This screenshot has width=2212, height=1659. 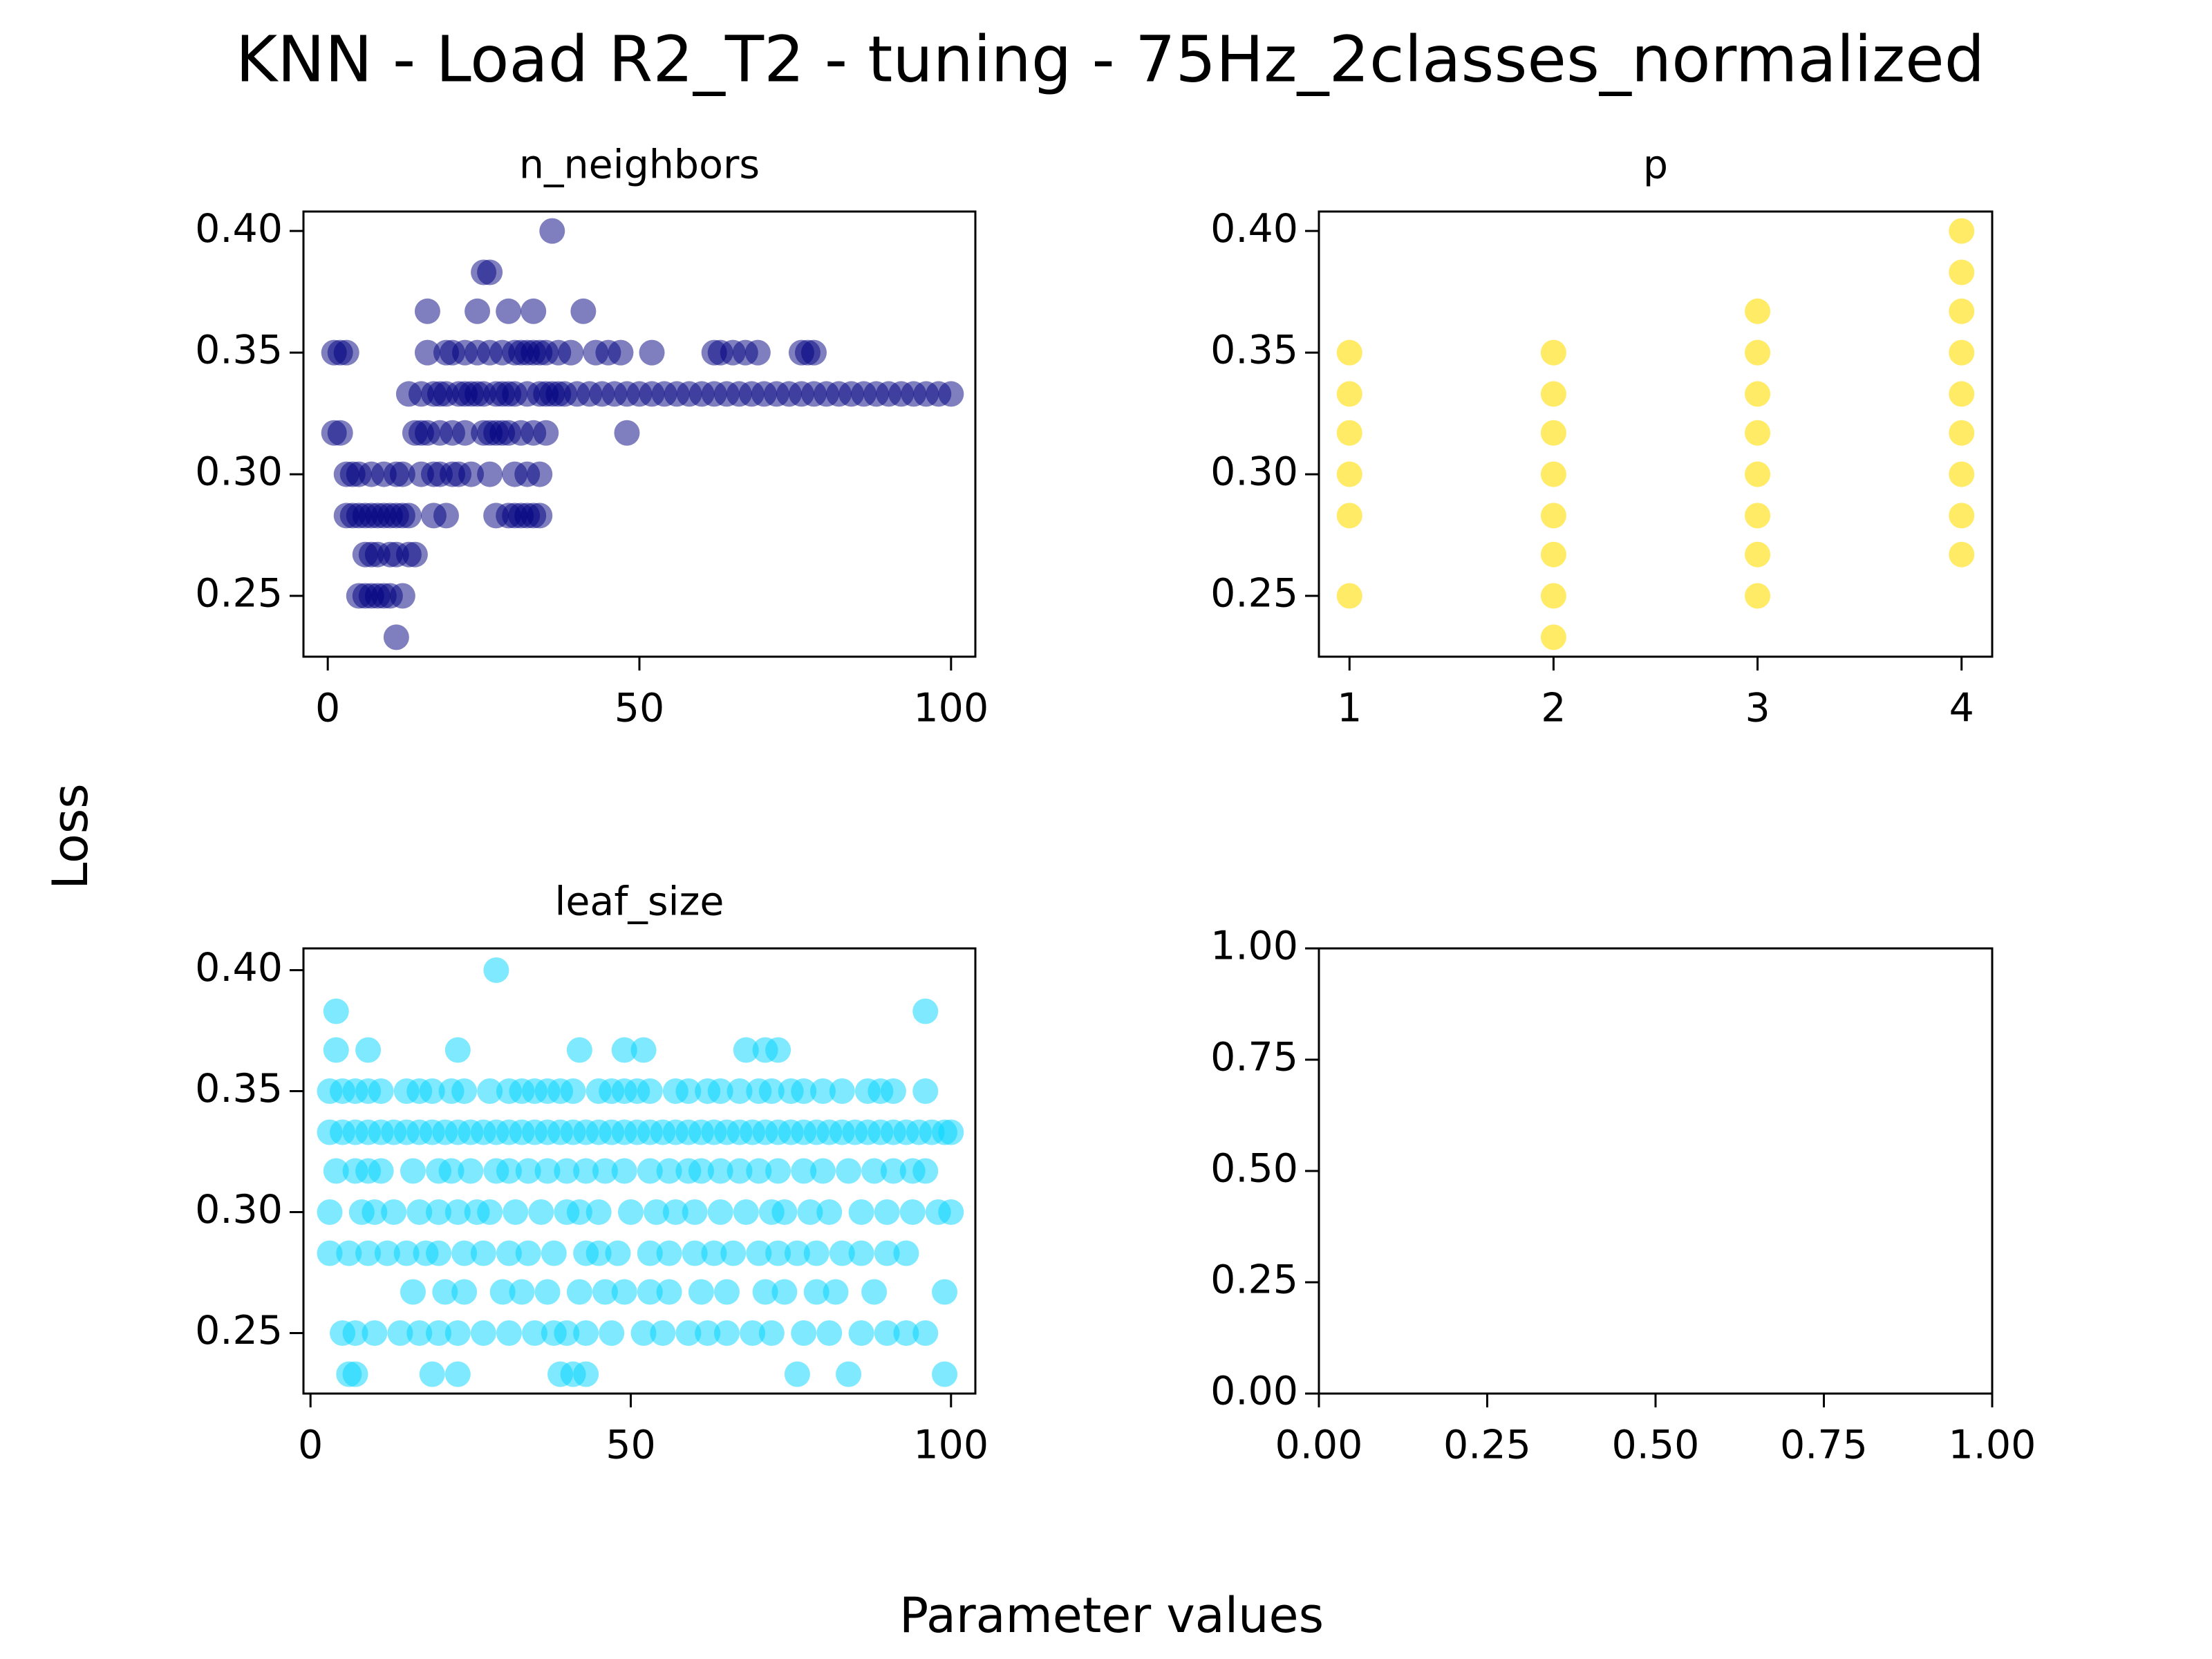 I want to click on axes-frame, so click(x=1656, y=434).